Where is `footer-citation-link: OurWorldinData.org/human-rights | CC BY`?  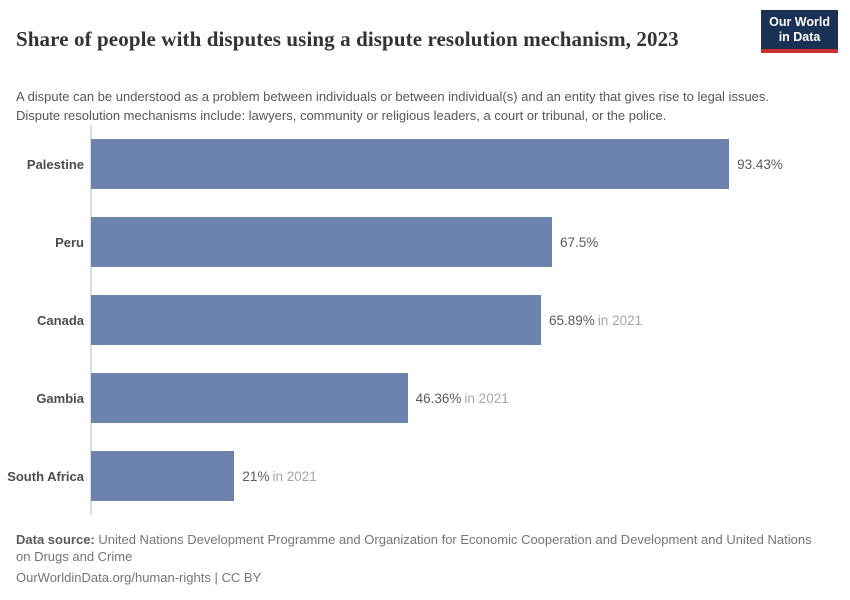 footer-citation-link: OurWorldinData.org/human-rights | CC BY is located at coordinates (139, 577).